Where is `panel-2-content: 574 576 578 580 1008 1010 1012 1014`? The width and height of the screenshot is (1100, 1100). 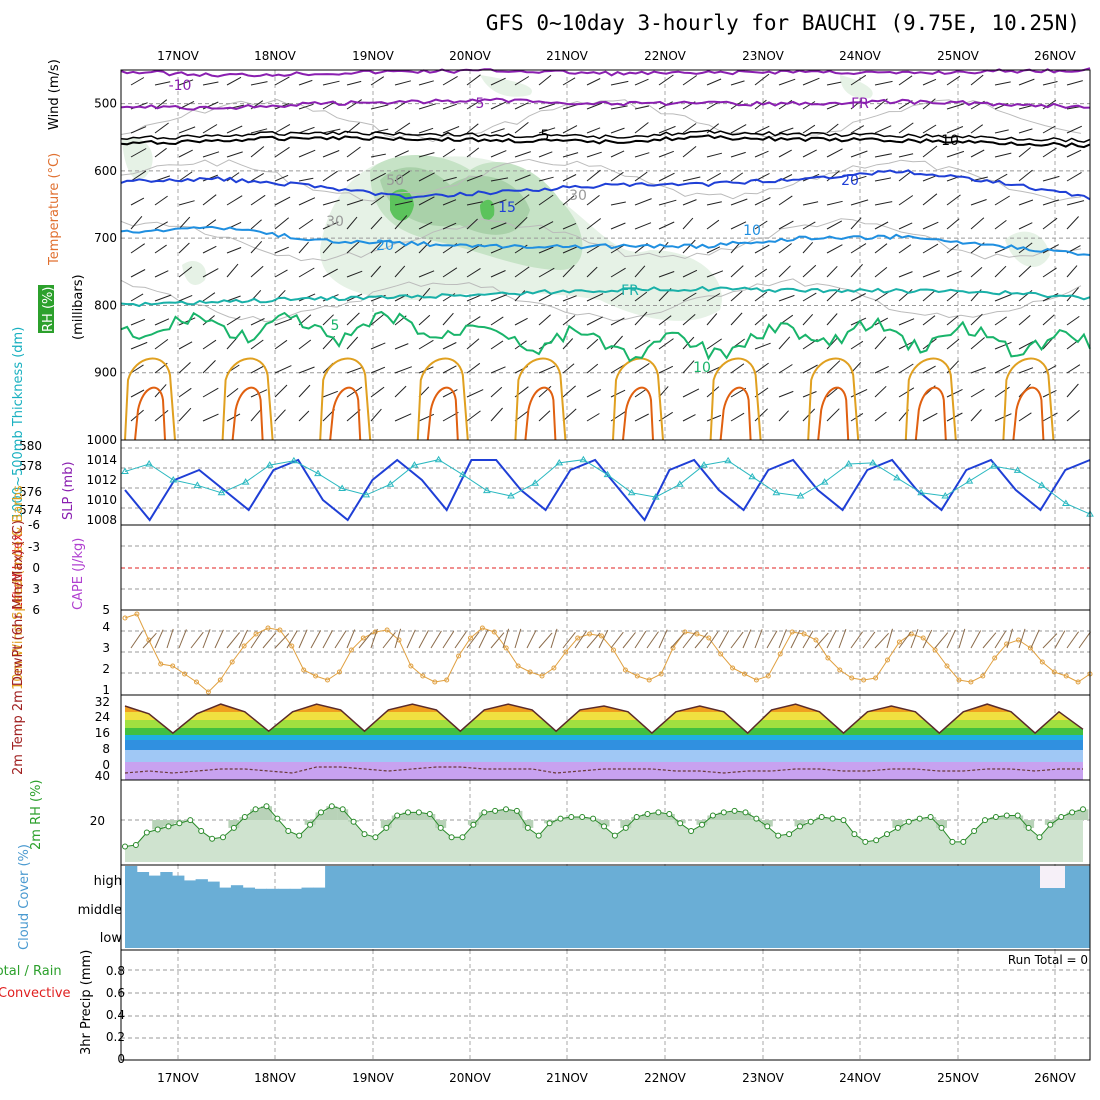
panel-2-content: 574 576 578 580 1008 1010 1012 1014 is located at coordinates (556, 483).